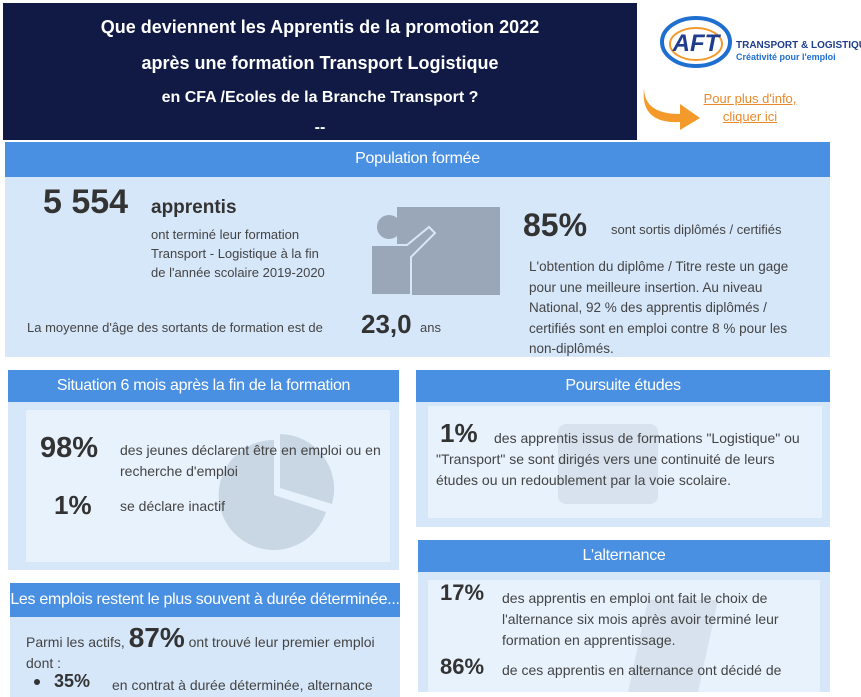 This screenshot has width=861, height=697. Describe the element at coordinates (696, 229) in the screenshot. I see `graduated-text: sont sortis diplômés / certifiés` at that location.